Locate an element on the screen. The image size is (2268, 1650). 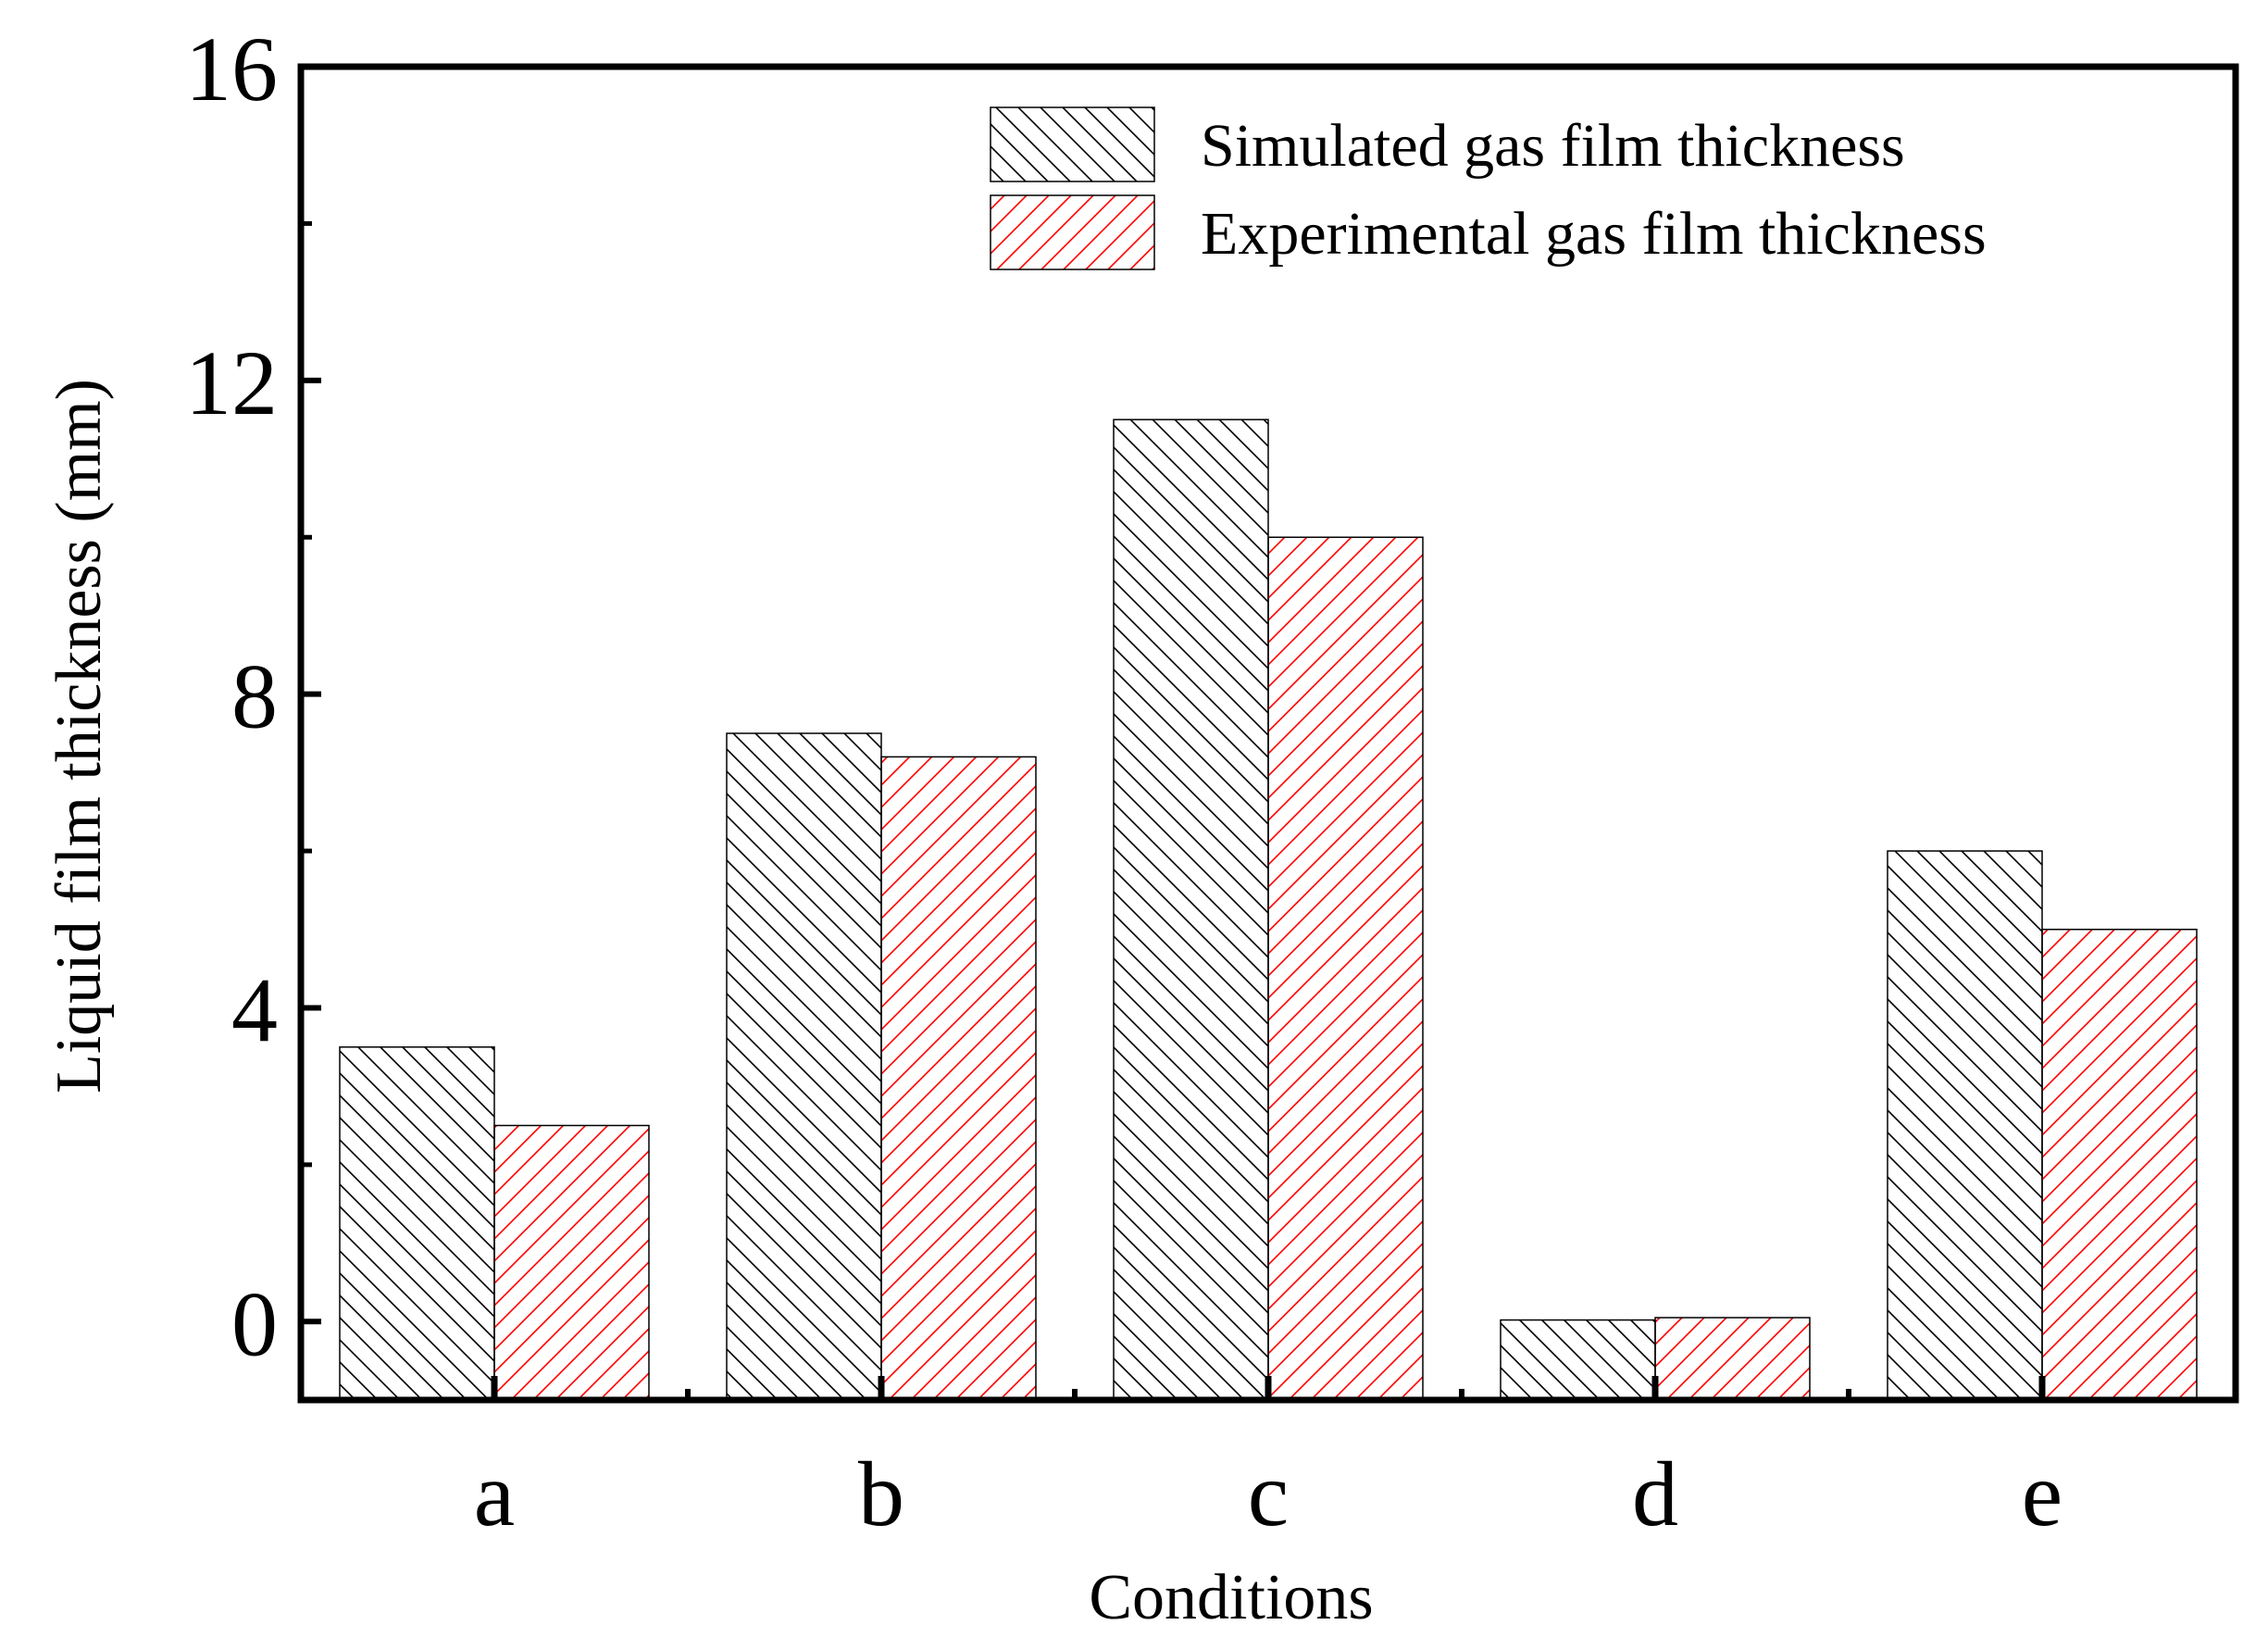
bar-simulated-b is located at coordinates (804, 1067).